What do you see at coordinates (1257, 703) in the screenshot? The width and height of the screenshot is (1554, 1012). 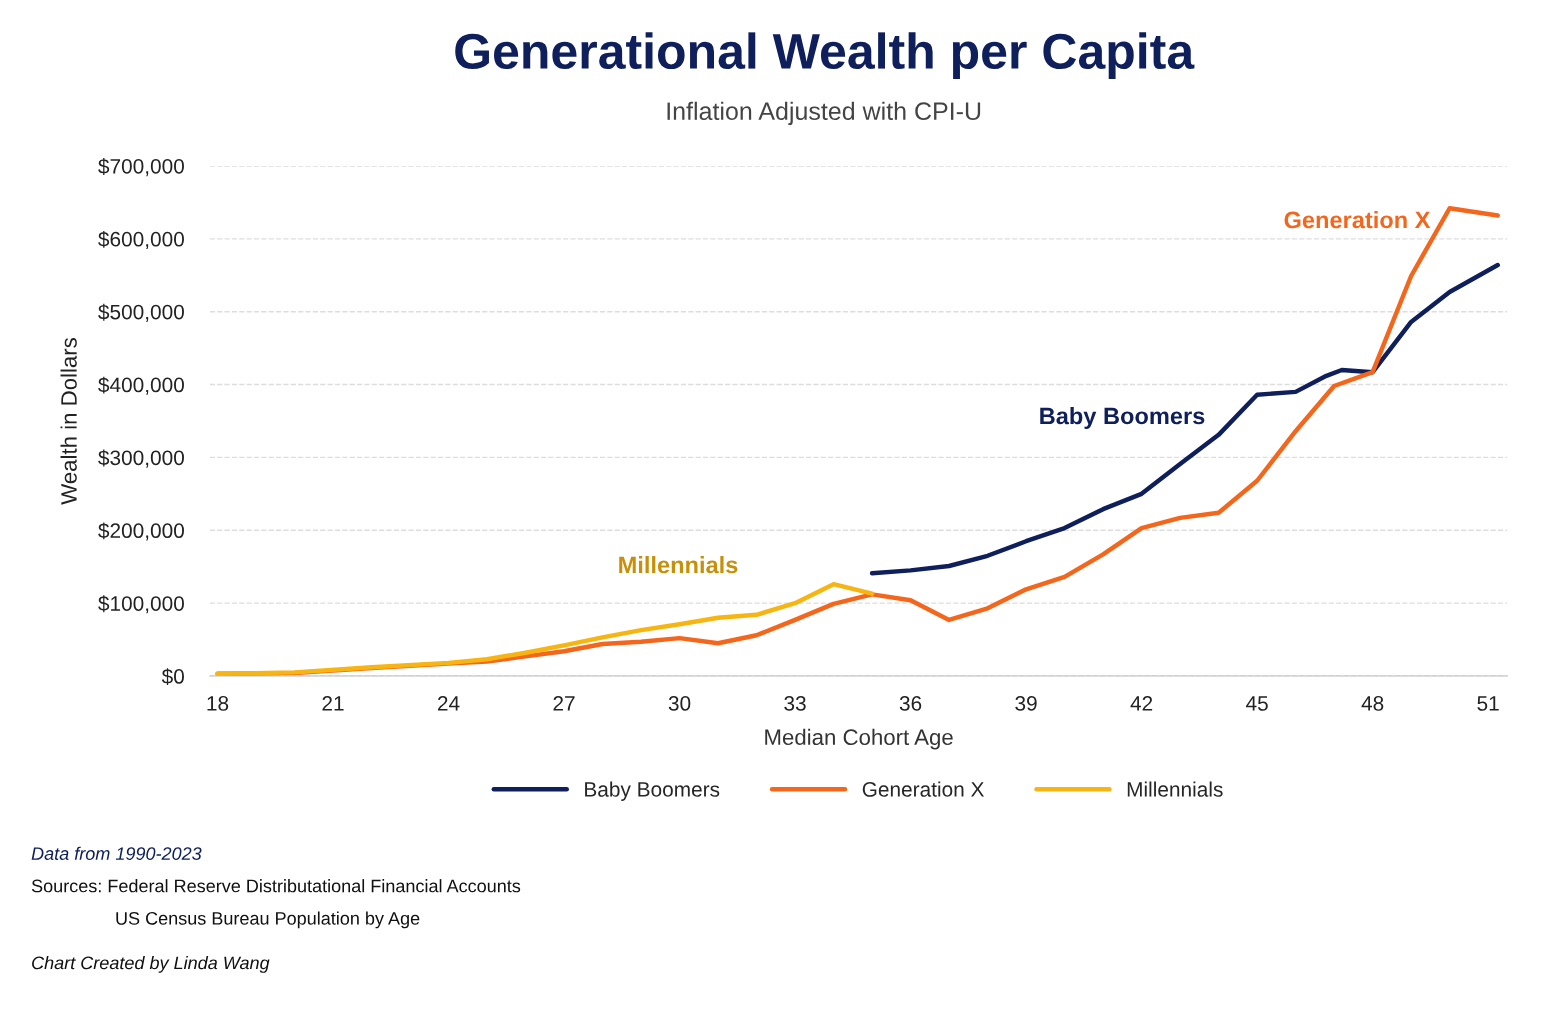 I see `x-tick-label: 45` at bounding box center [1257, 703].